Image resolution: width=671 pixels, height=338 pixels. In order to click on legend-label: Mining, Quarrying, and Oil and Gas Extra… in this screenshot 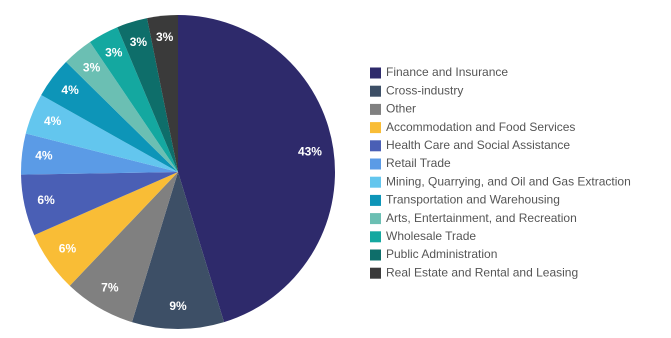, I will do `click(508, 181)`.